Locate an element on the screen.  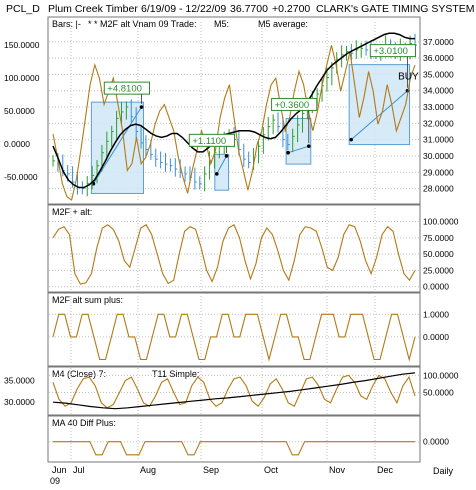
price-legend-m5avg: M5 average: is located at coordinates (283, 24).